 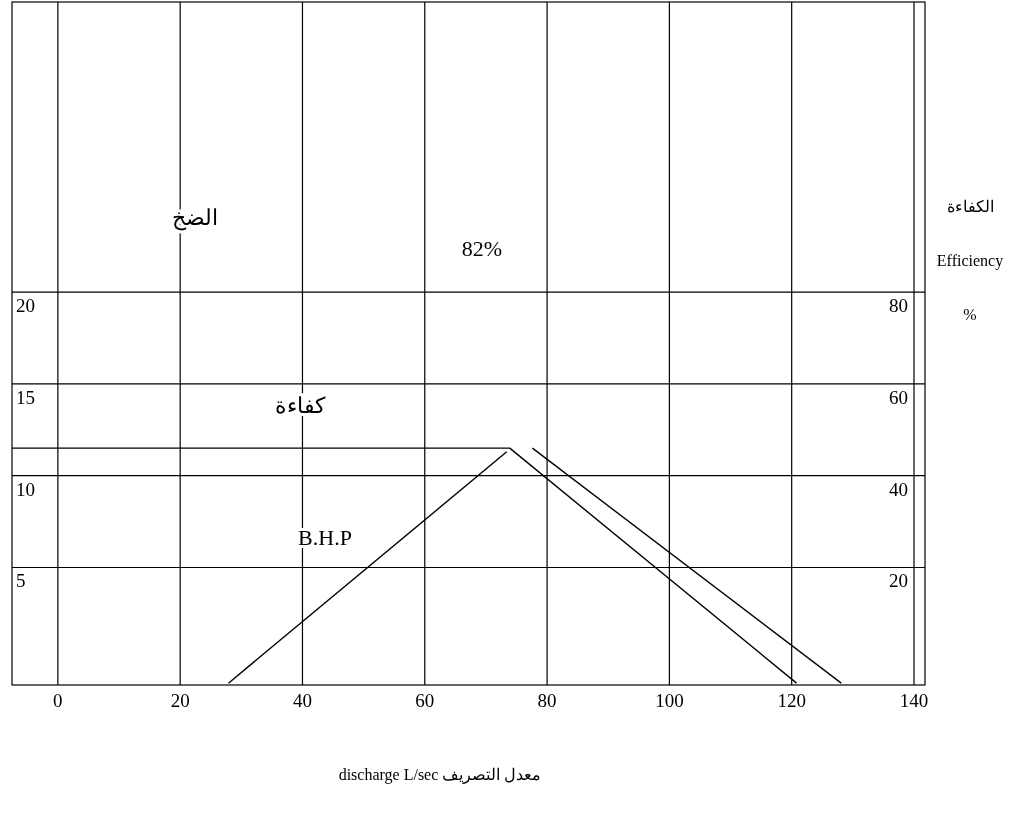 I want to click on y-tick-label: 15, so click(x=25, y=397).